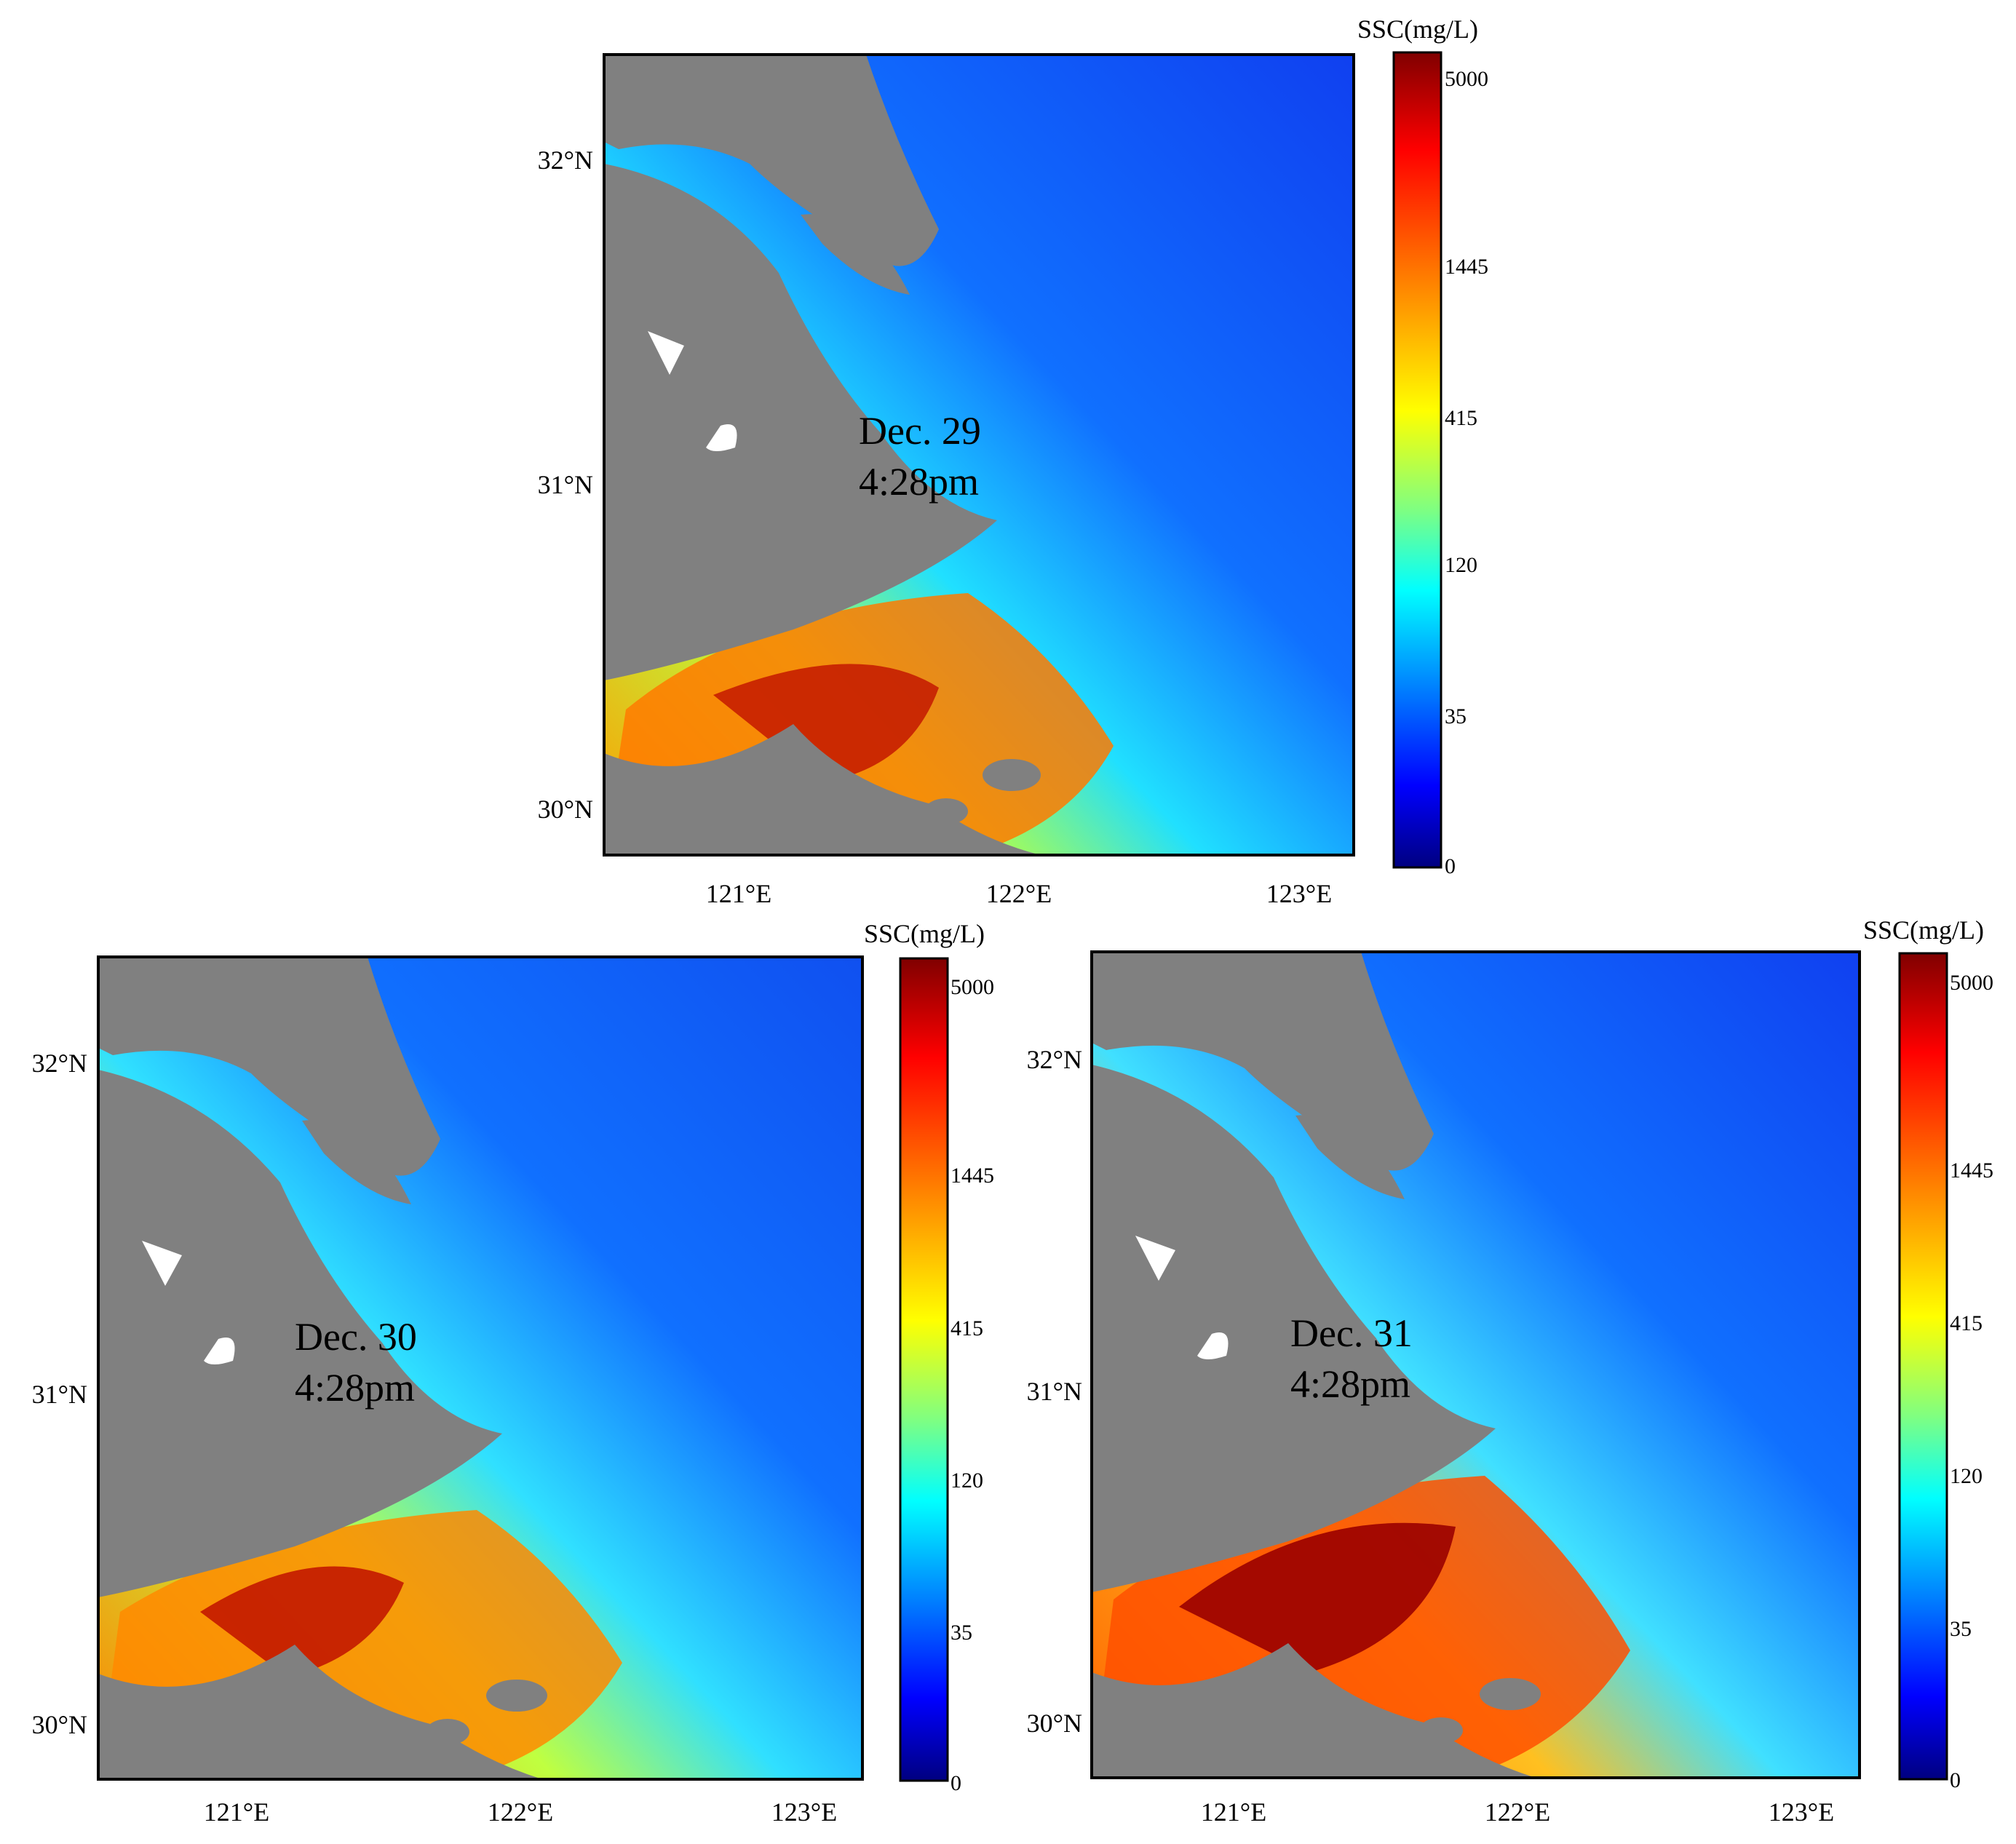  I want to click on date-label: Dec. 29, so click(920, 431).